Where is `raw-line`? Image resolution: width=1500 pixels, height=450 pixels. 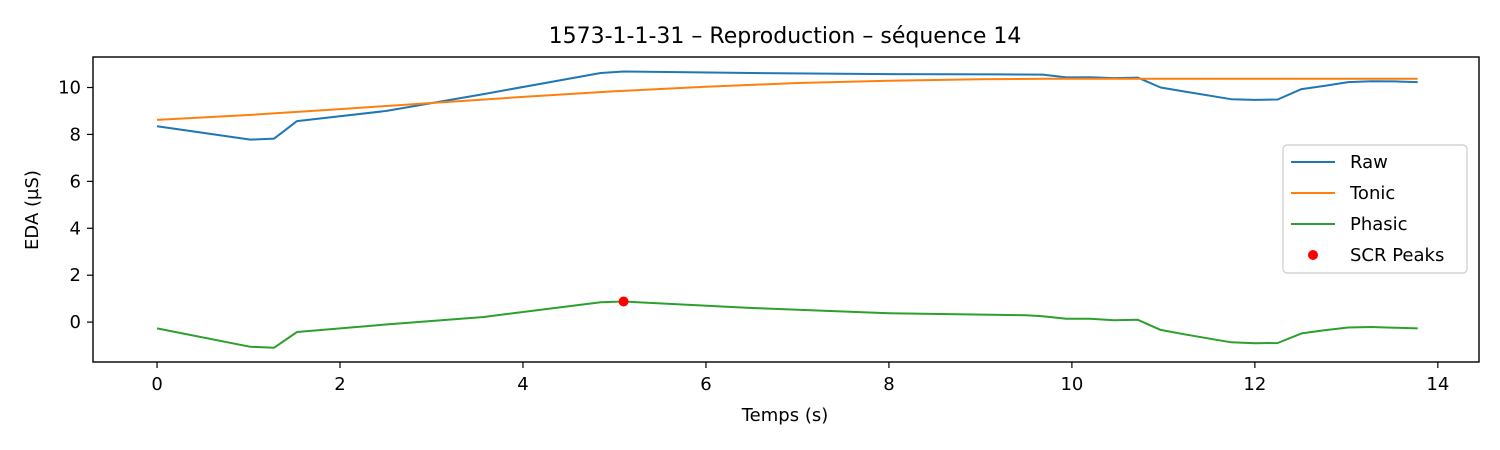
raw-line is located at coordinates (787, 105).